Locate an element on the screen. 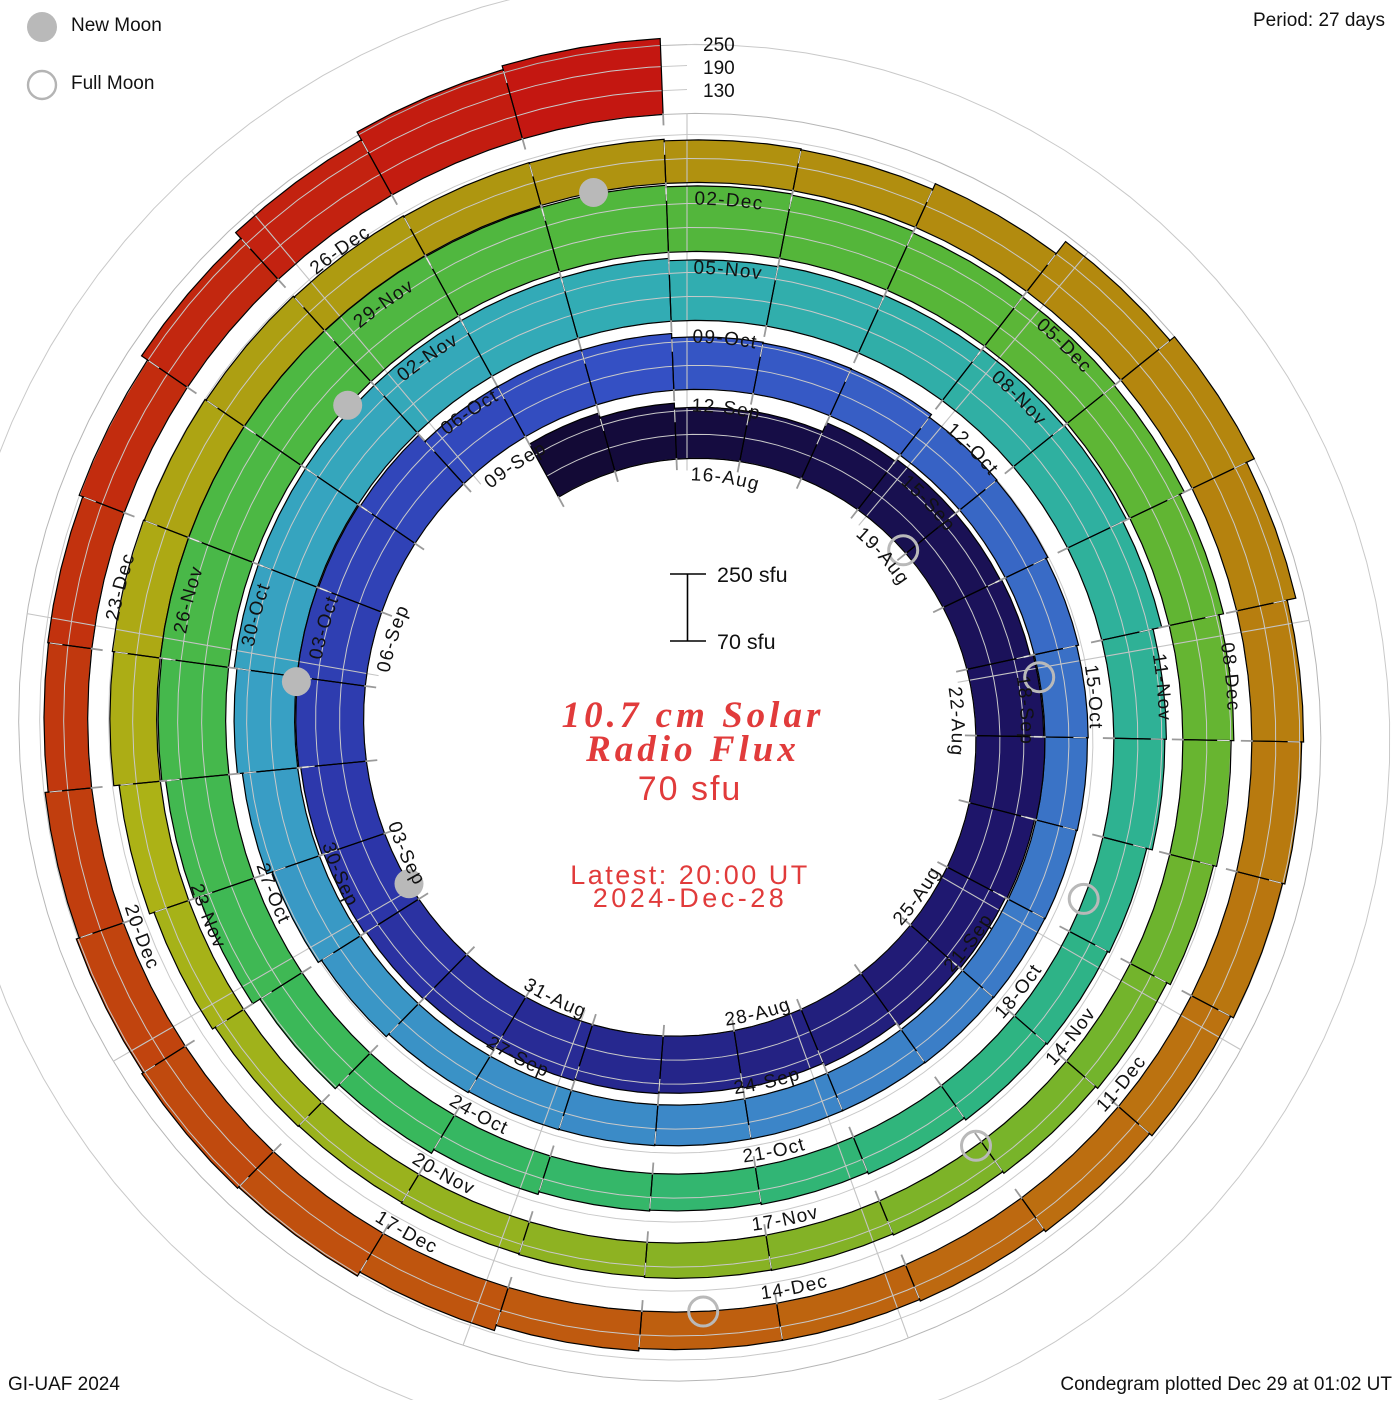 The height and width of the screenshot is (1405, 1400). svg-text: New Moon is located at coordinates (116, 25).